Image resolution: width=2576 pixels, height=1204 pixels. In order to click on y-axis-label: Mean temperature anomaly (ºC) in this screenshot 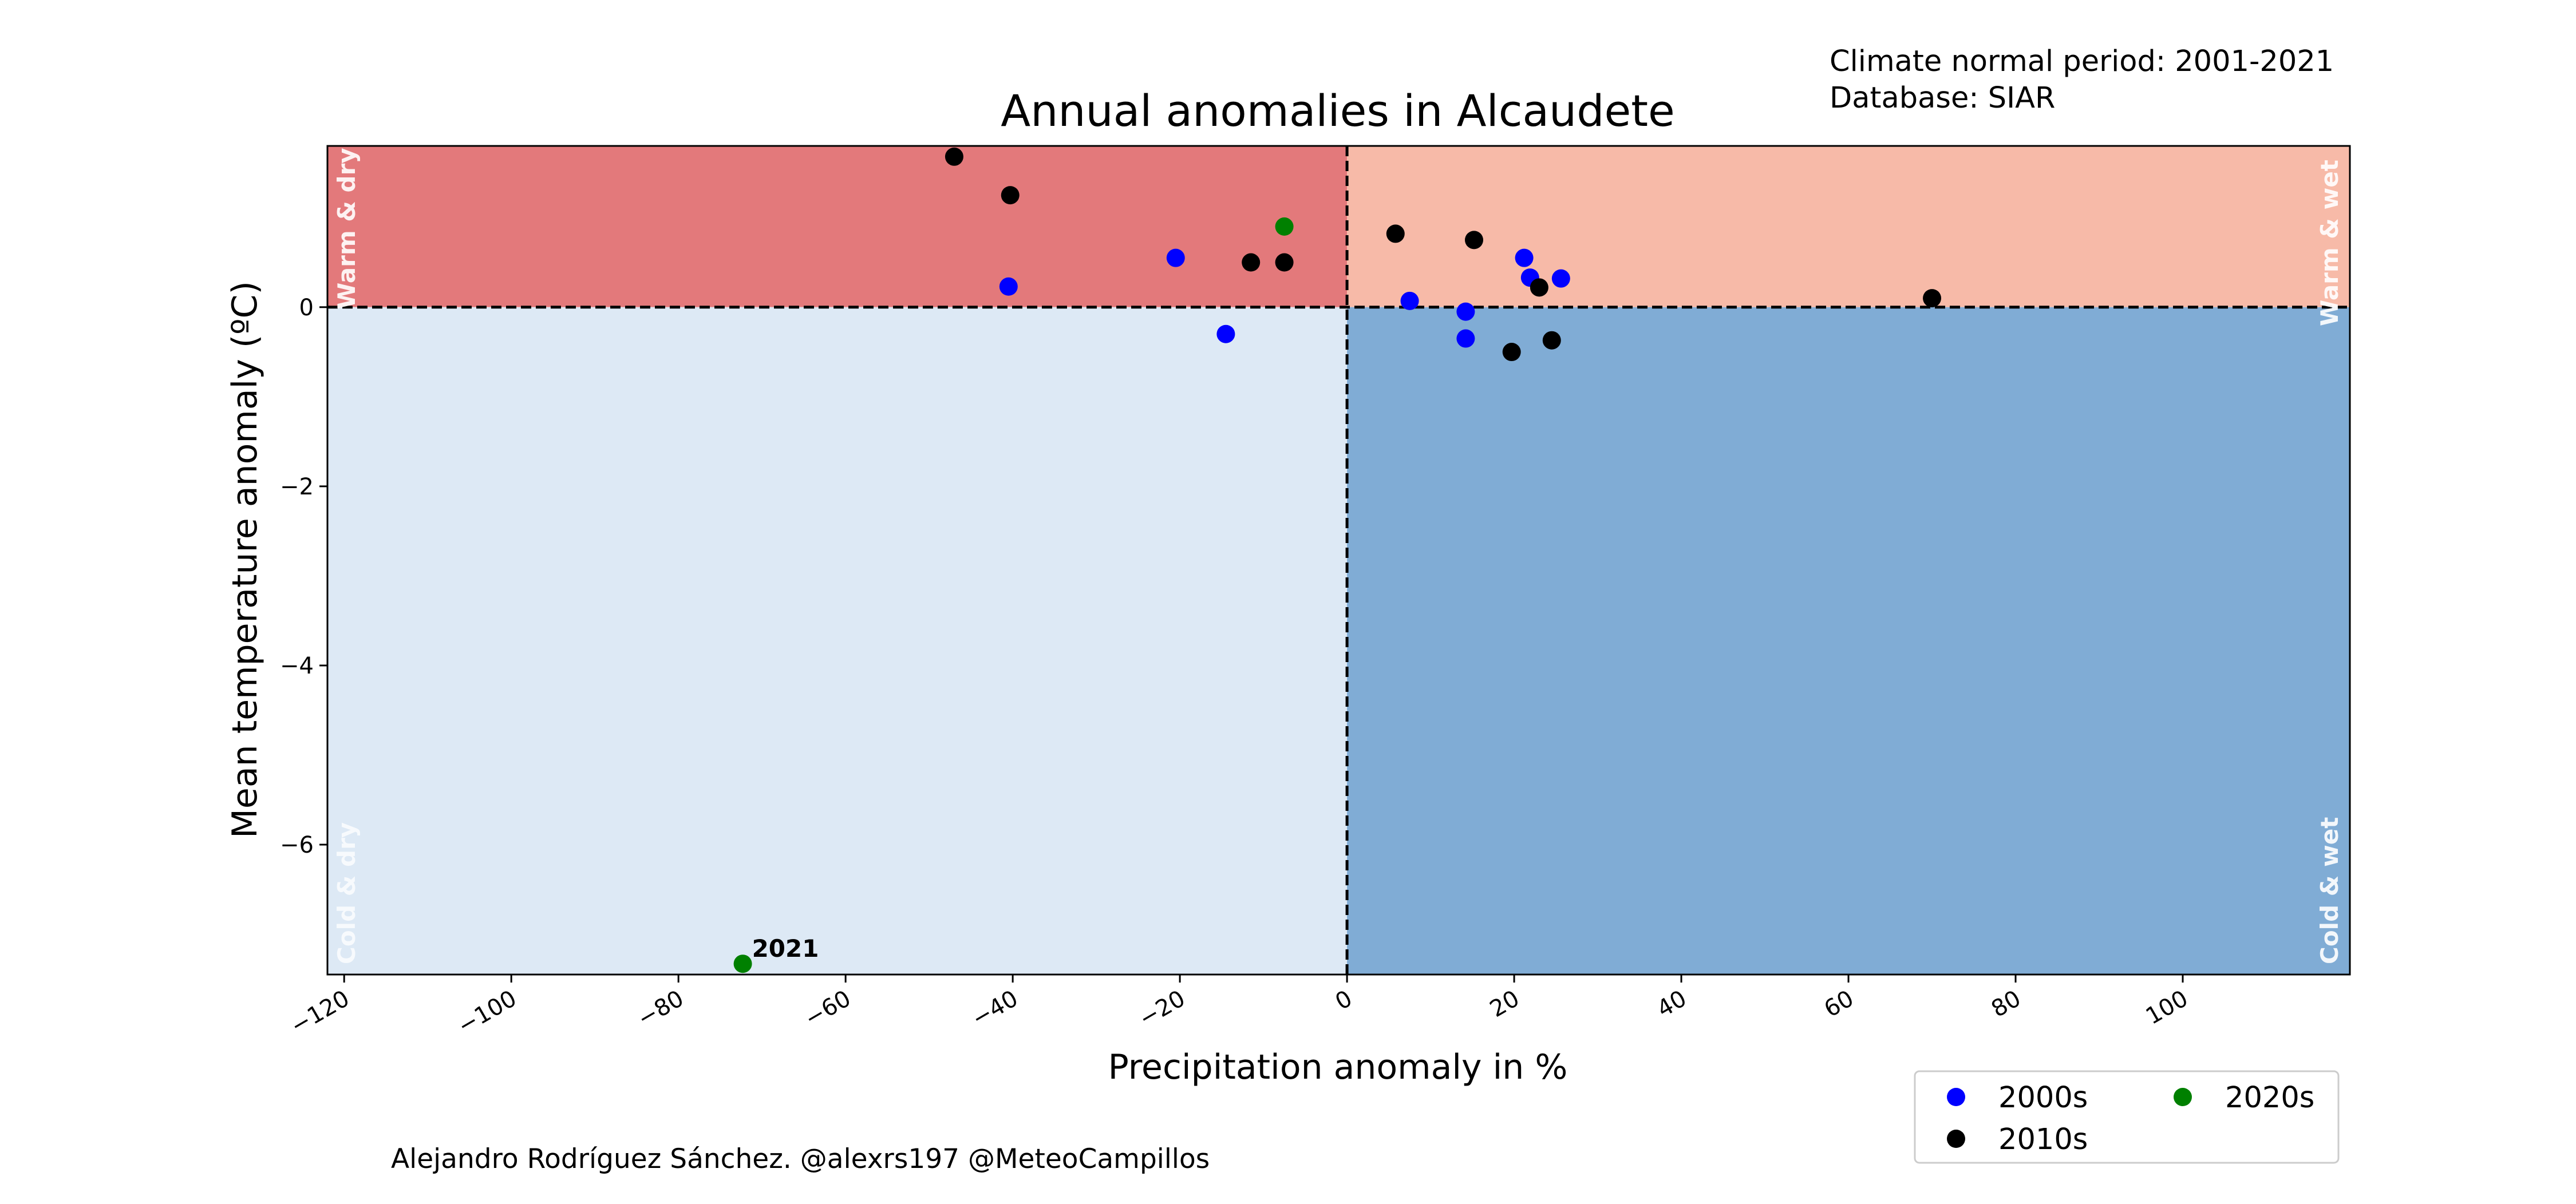, I will do `click(245, 559)`.